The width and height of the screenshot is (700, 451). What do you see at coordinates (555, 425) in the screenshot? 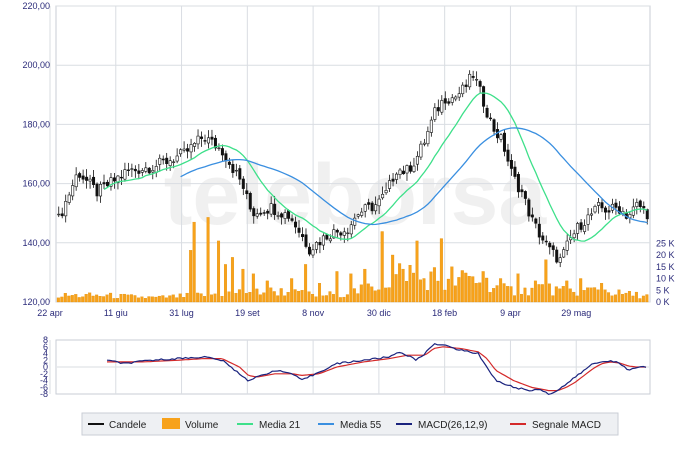
I see `legend-item-signal: Segnale MACD` at bounding box center [555, 425].